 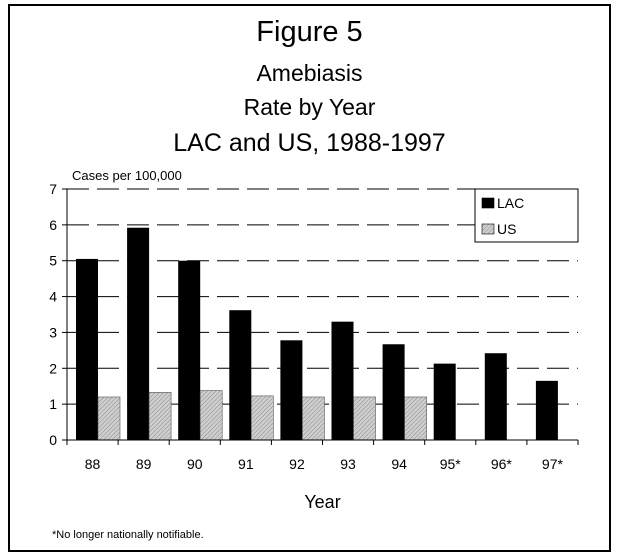 What do you see at coordinates (488, 203) in the screenshot?
I see `legend-swatch-lac` at bounding box center [488, 203].